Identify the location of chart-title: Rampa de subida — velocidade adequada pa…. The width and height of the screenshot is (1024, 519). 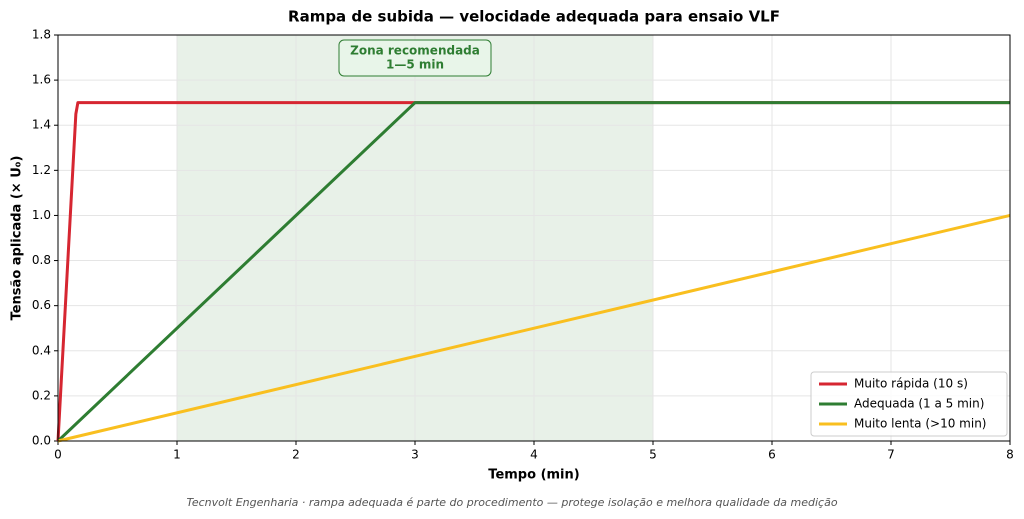
(534, 17).